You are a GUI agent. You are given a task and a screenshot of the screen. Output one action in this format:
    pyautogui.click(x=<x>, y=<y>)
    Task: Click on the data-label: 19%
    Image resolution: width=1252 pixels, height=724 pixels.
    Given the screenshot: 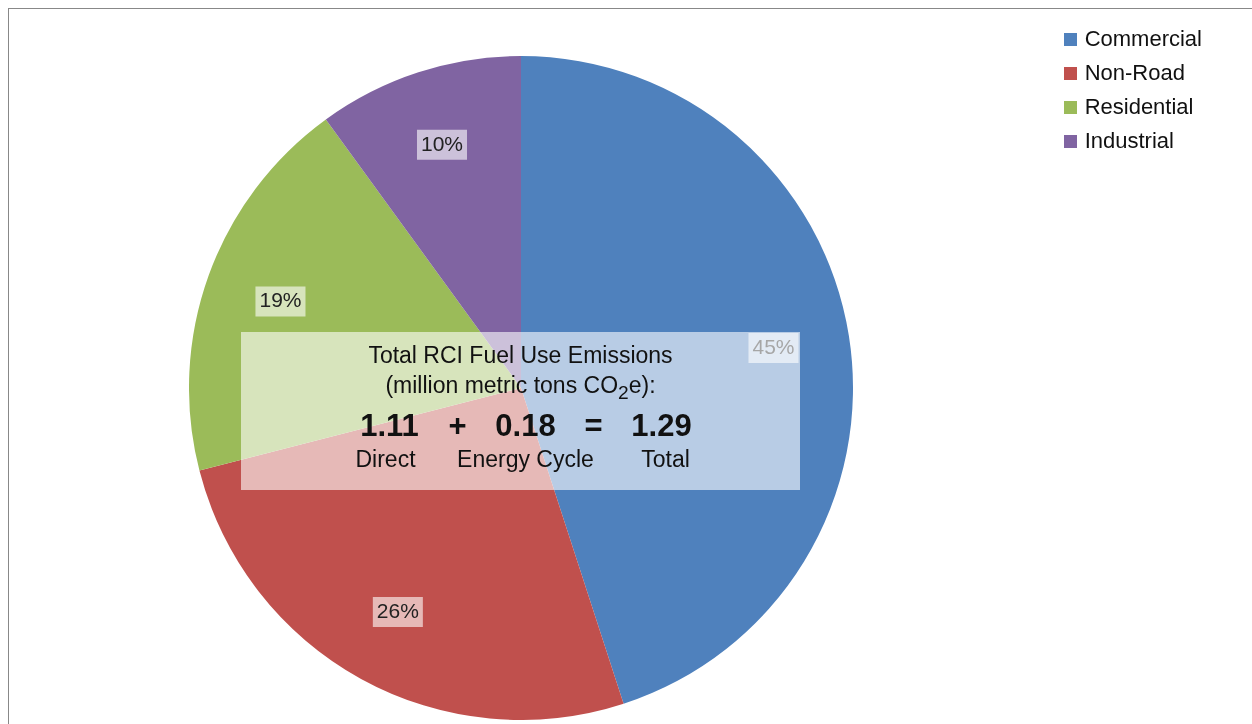 What is the action you would take?
    pyautogui.click(x=280, y=300)
    